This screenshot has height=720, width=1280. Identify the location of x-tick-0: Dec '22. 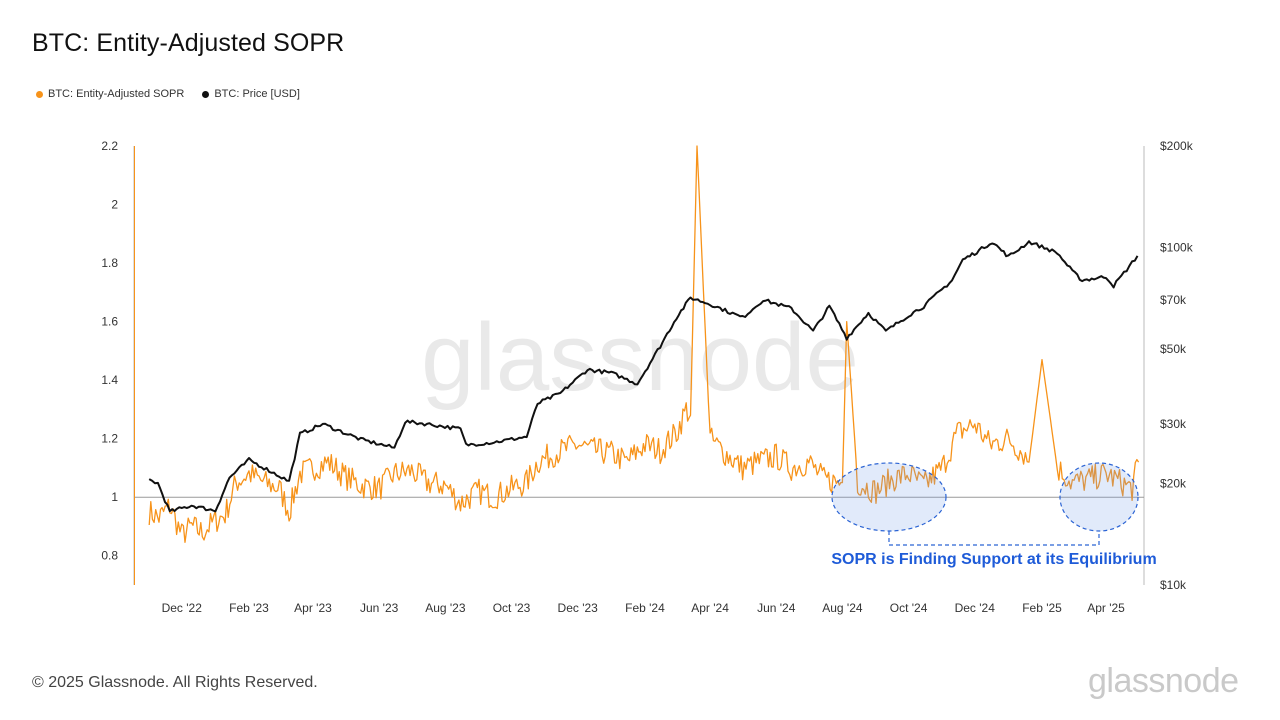
(182, 608).